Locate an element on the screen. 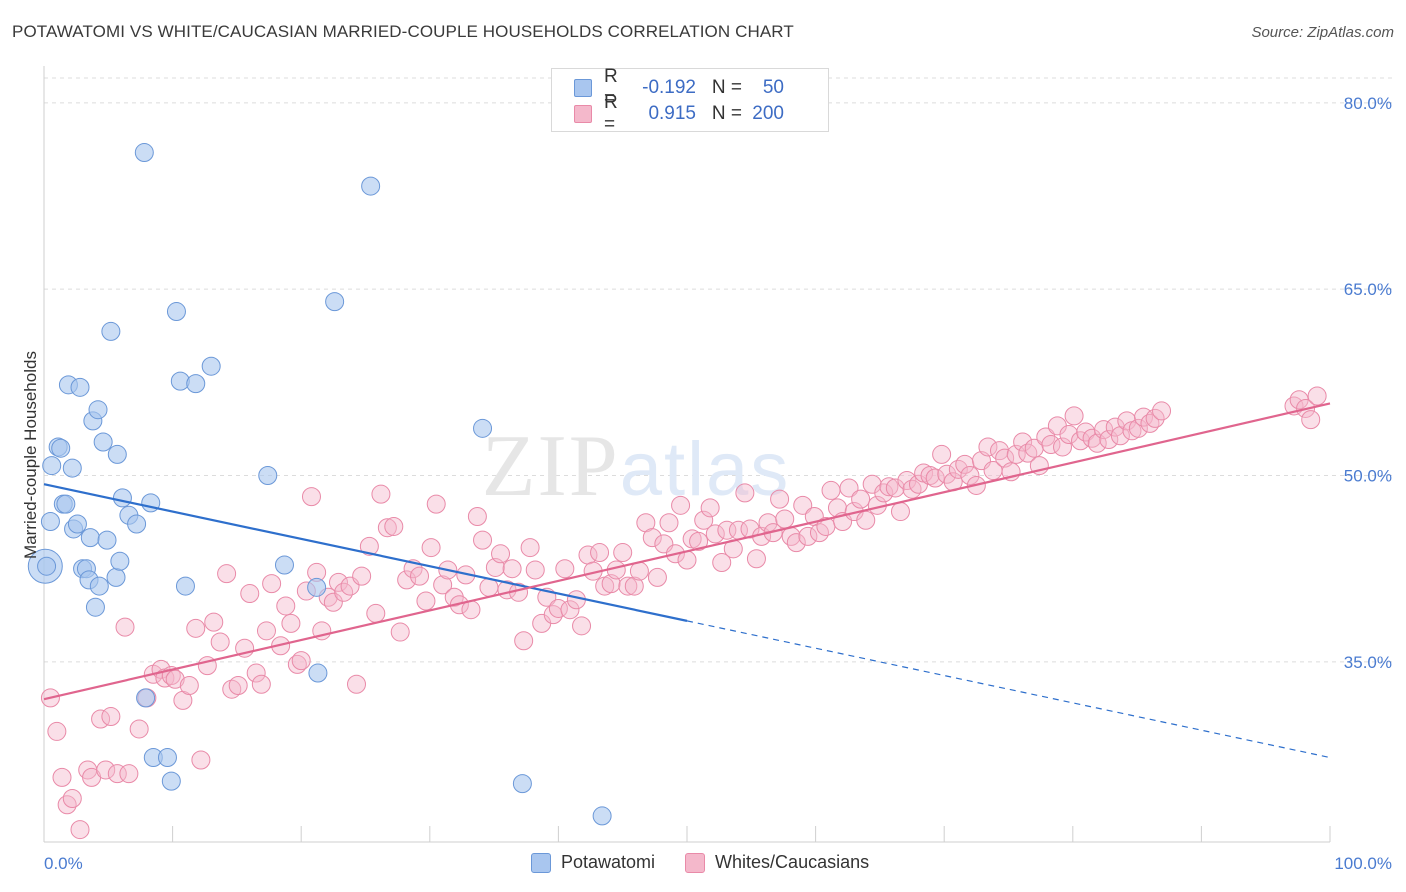 This screenshot has height=892, width=1406. y-tick-label: 65.0% is located at coordinates (1368, 289).